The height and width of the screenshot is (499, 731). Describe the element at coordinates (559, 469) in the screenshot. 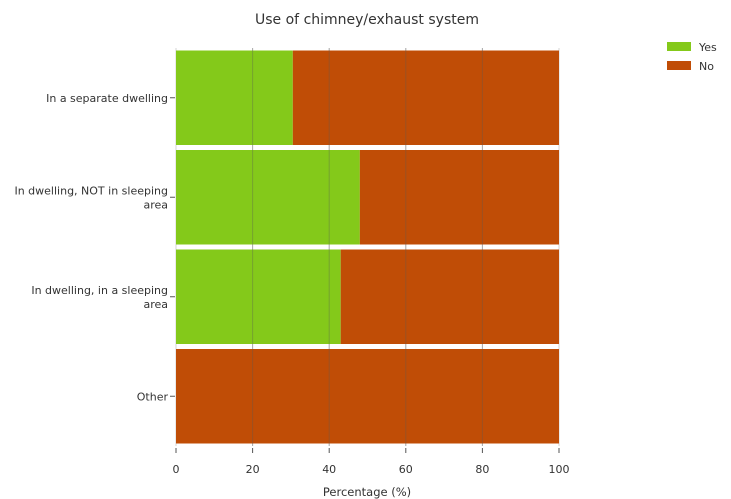

I see `x-tick-label: 100` at that location.